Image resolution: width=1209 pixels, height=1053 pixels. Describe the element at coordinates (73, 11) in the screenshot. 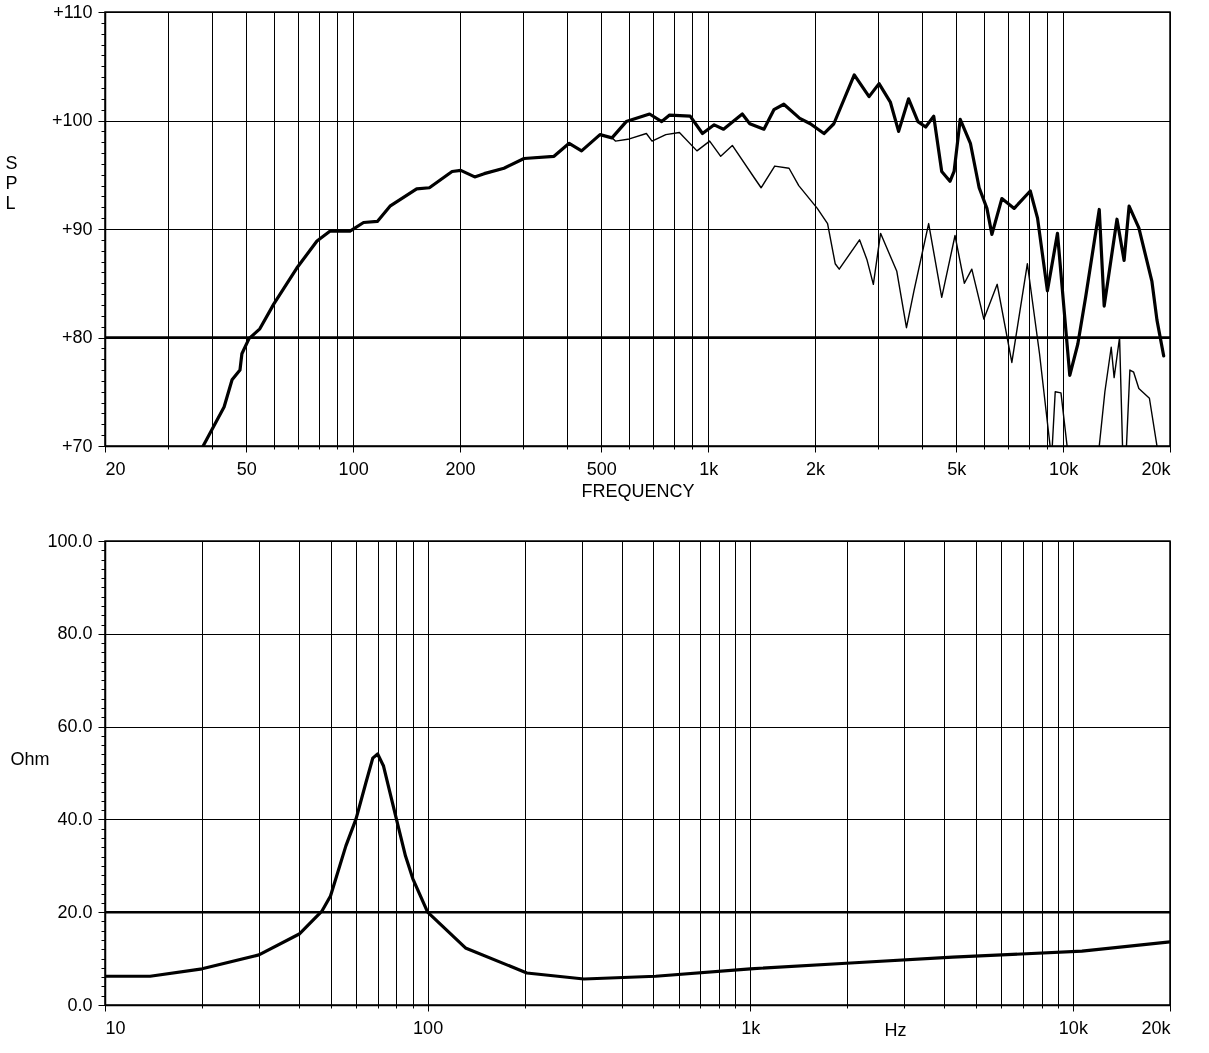

I see `y-tick-label: +110` at that location.